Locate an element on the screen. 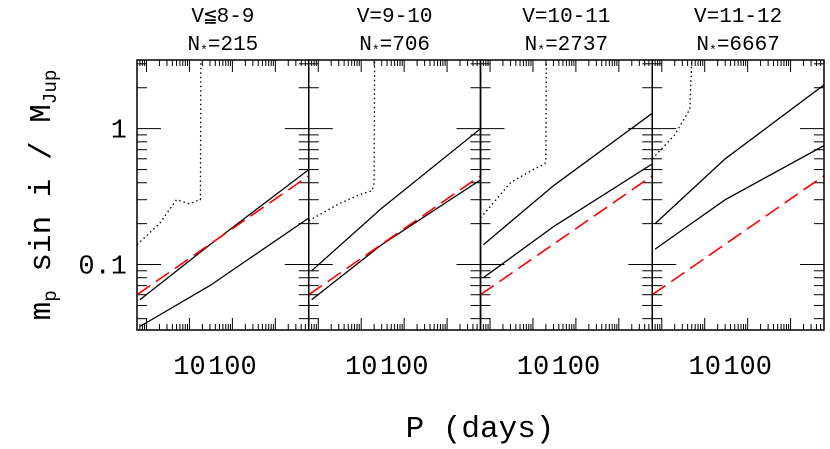 The height and width of the screenshot is (449, 830). subscript: Jup is located at coordinates (51, 87).